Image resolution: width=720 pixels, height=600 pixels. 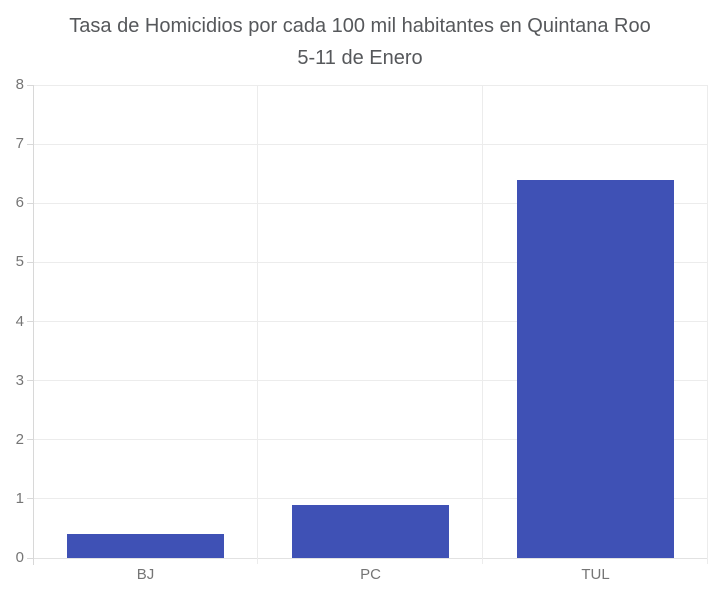 I want to click on y-axis-label-0: 0, so click(x=19, y=557).